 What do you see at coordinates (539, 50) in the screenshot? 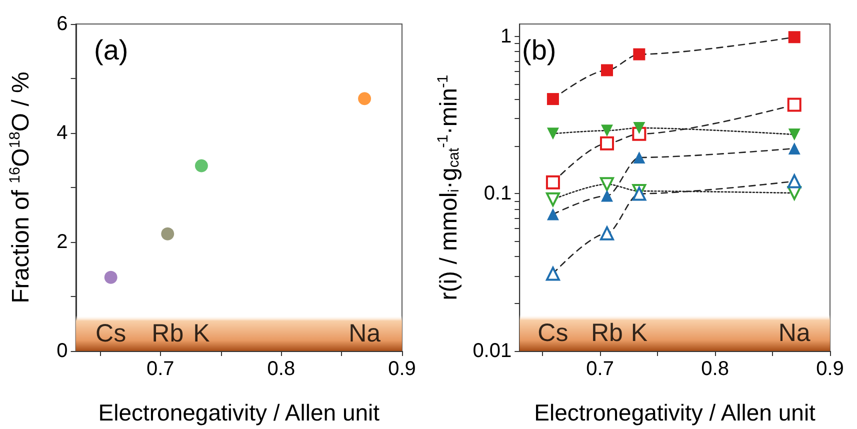
I see `annotation: (b)` at bounding box center [539, 50].